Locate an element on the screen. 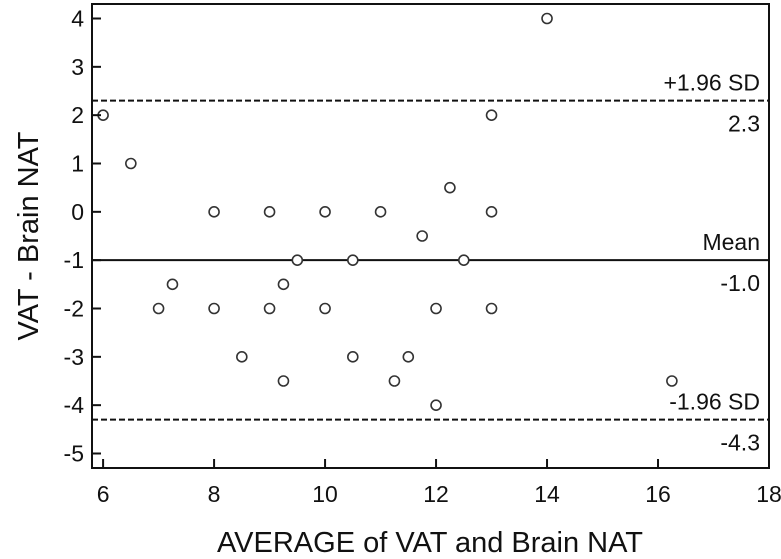 The height and width of the screenshot is (559, 781). y-tick-label: 3 is located at coordinates (77, 67).